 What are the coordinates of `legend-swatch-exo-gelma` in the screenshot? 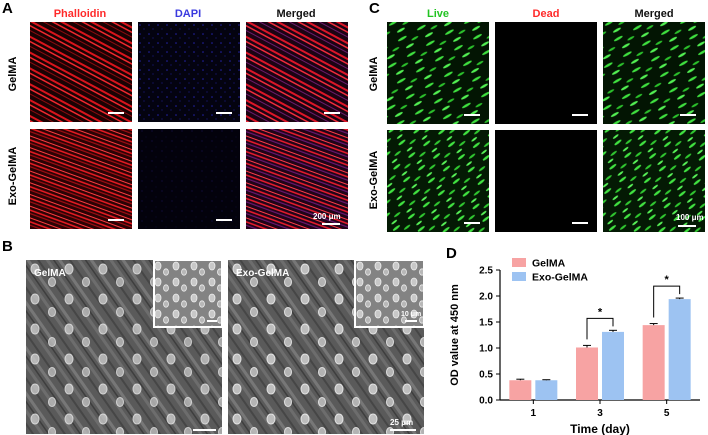 It's located at (519, 276).